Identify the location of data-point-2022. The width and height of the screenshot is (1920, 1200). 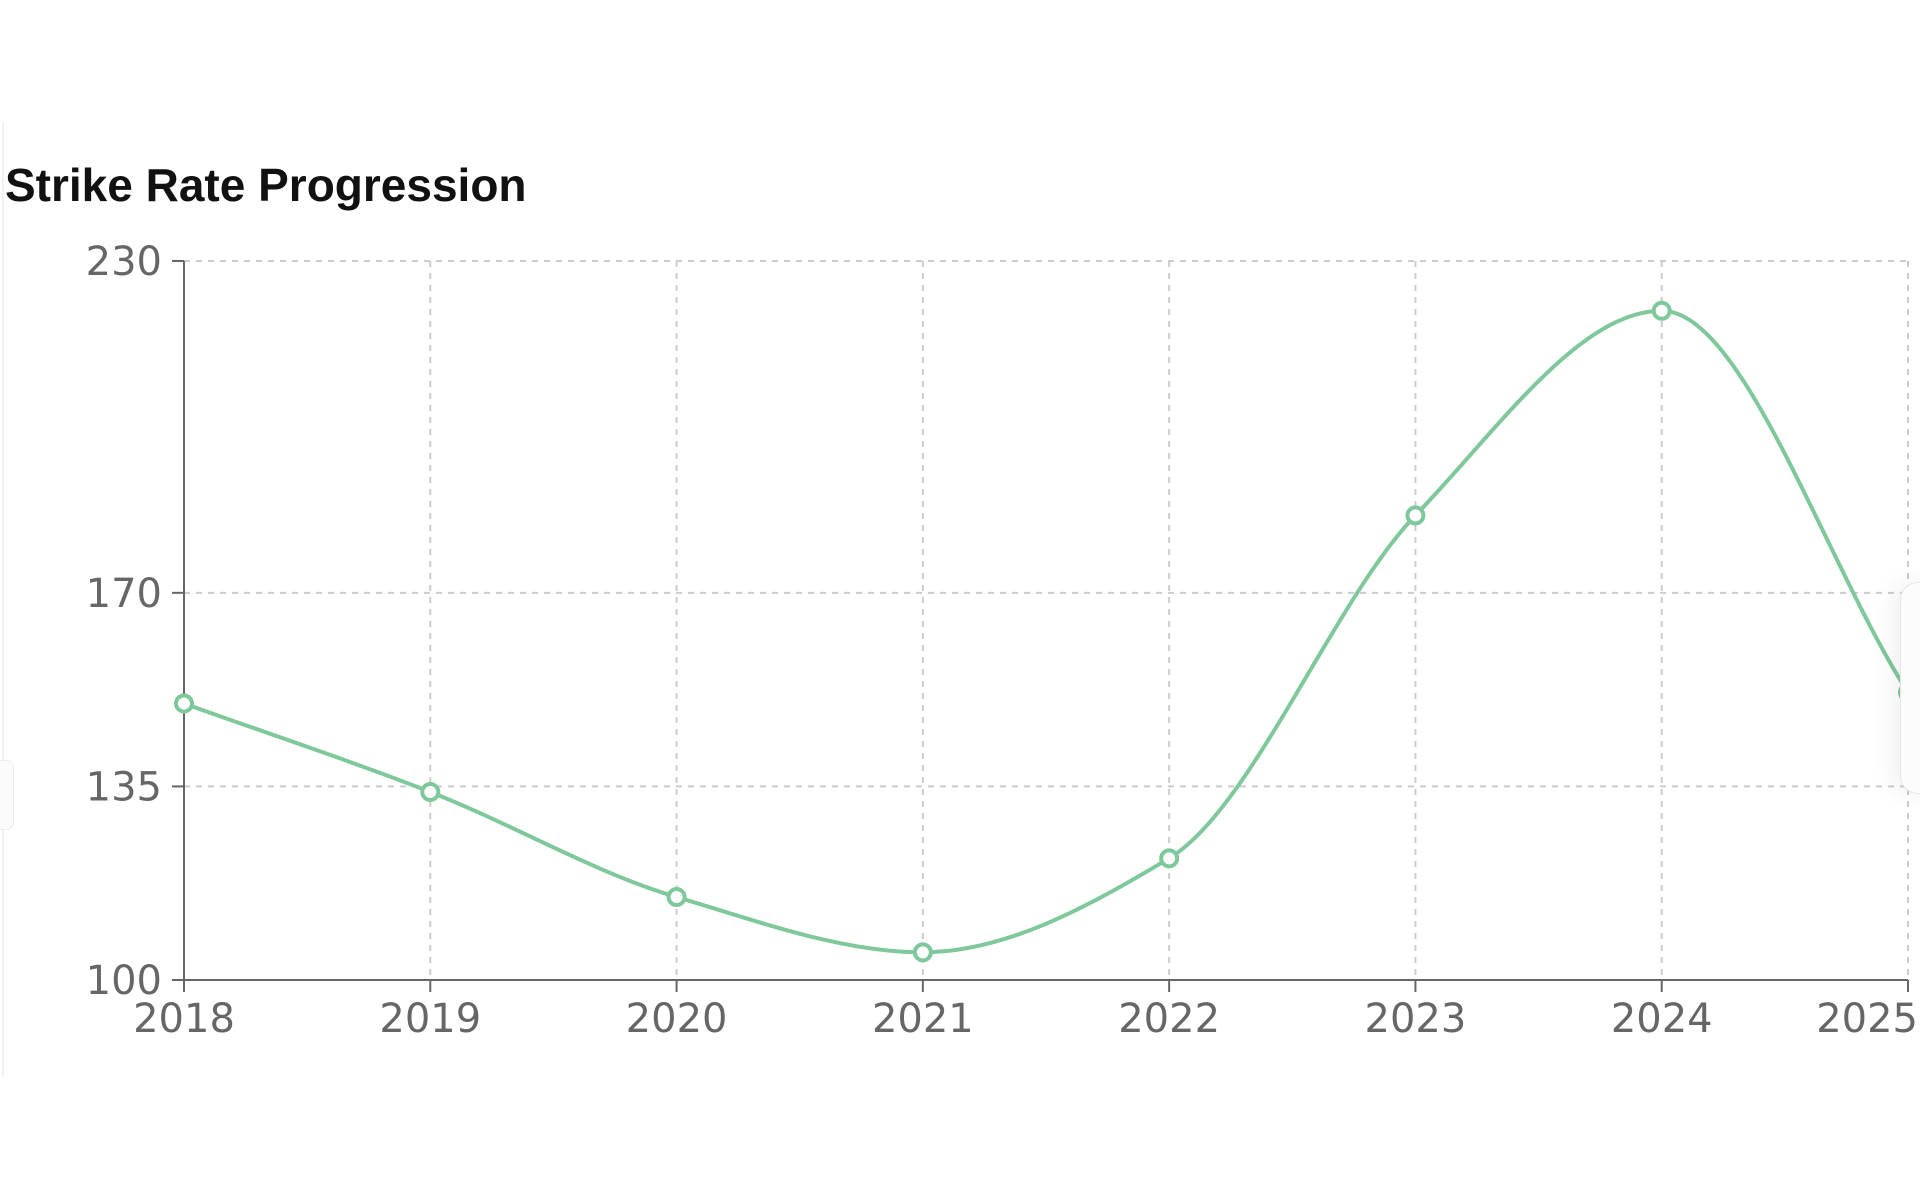
(1169, 858).